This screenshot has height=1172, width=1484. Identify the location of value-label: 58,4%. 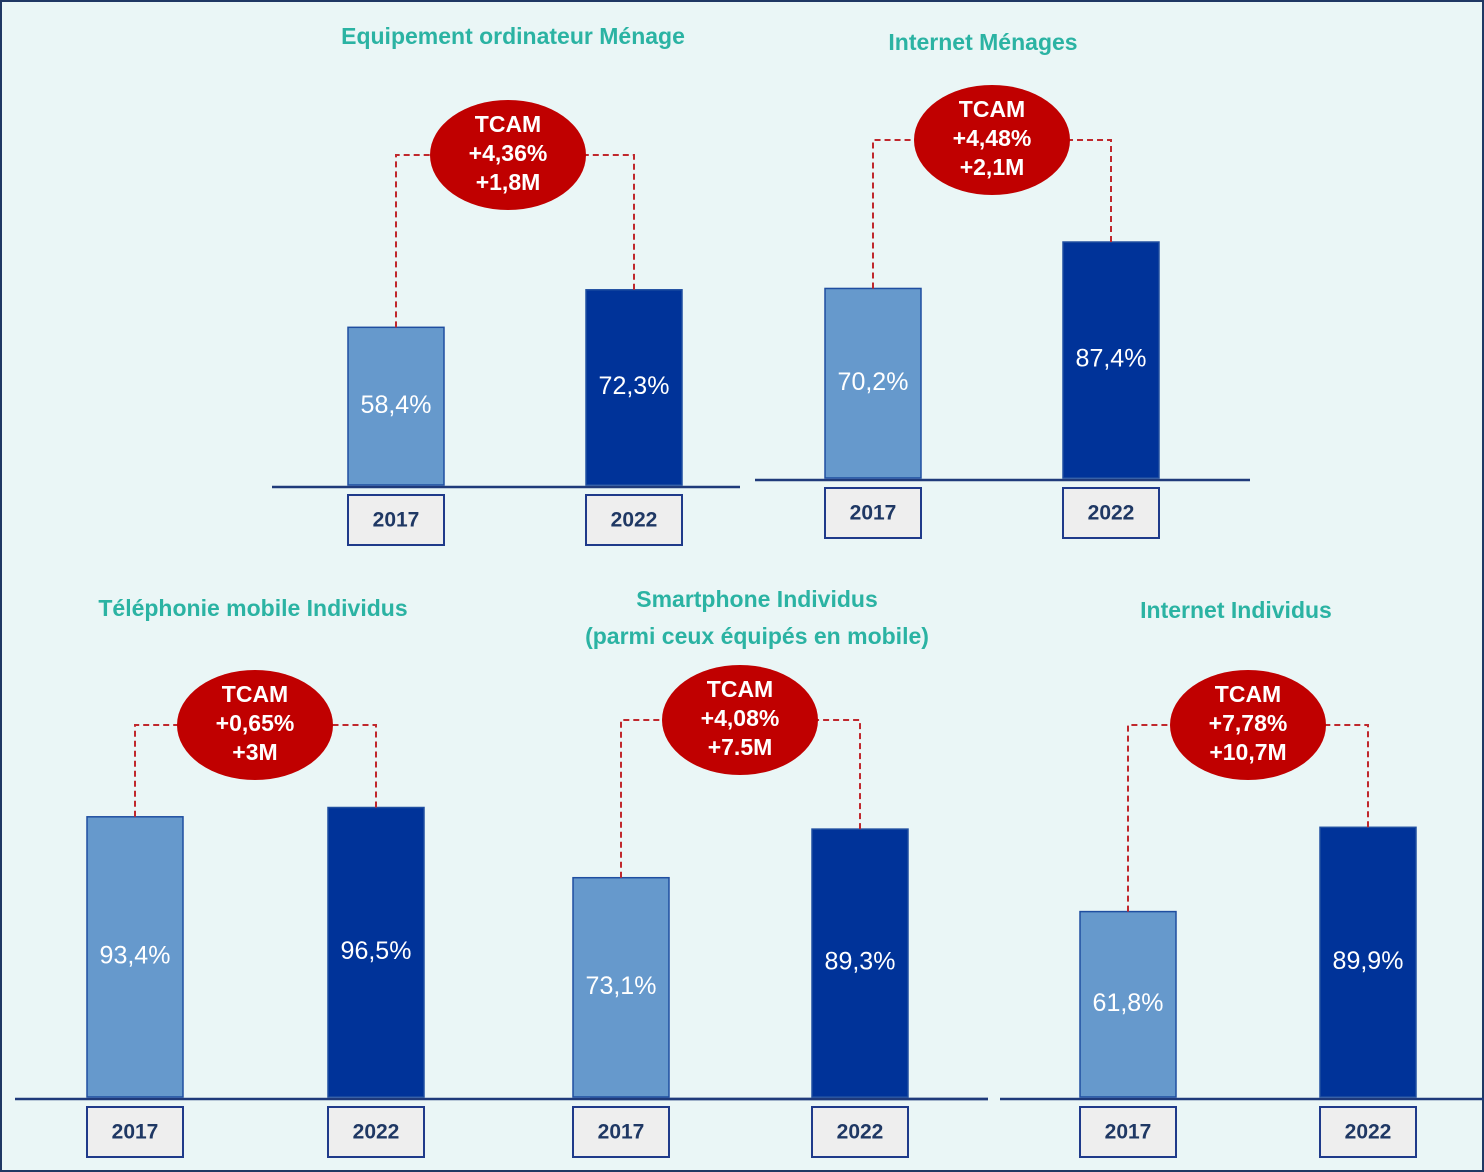
(396, 405).